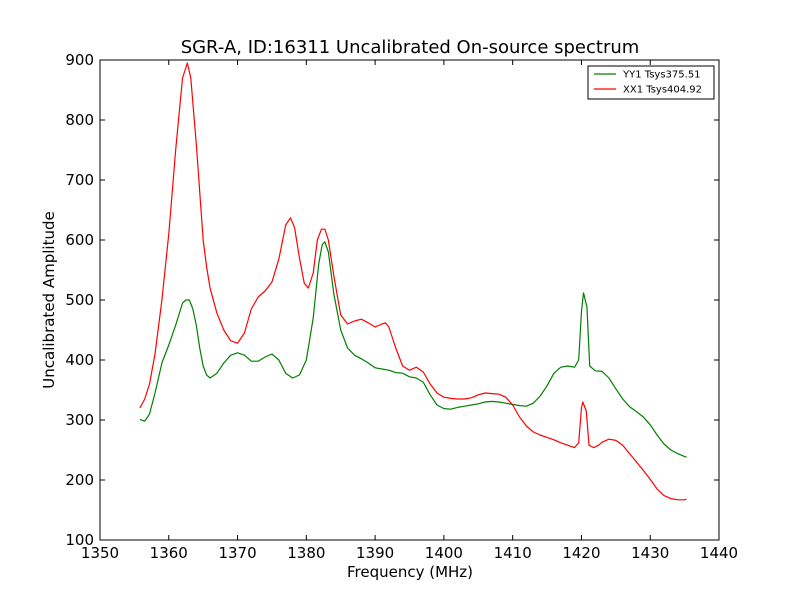 This screenshot has height=600, width=800. Describe the element at coordinates (662, 90) in the screenshot. I see `legend-label-xx1: XX1 Tsys404.92` at that location.